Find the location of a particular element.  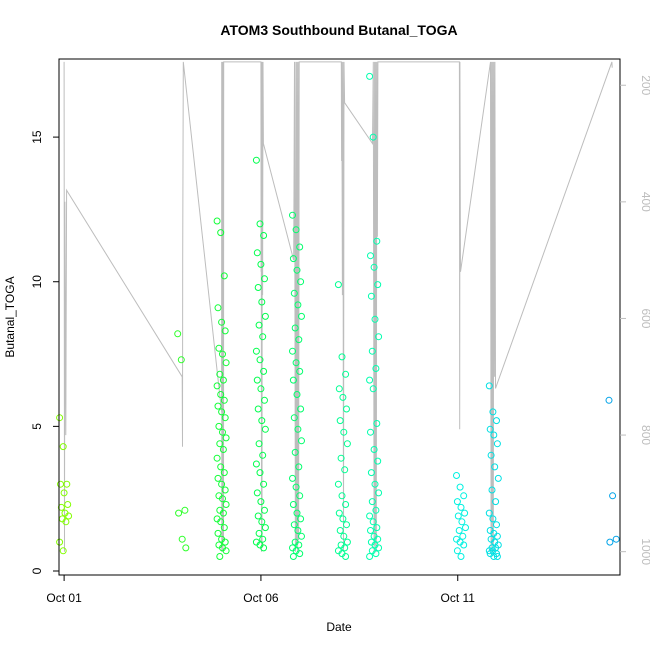

chart-title: ATOM3 Southbound Butanal_TOGA is located at coordinates (338, 30).